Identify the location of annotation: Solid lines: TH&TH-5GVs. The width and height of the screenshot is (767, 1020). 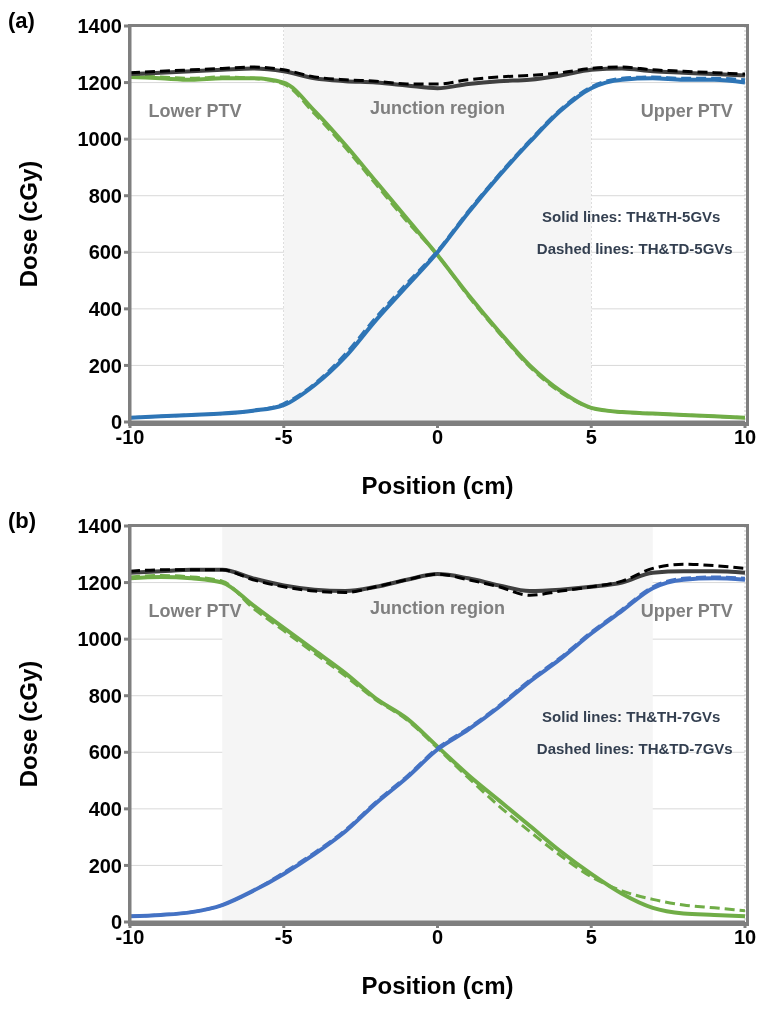
(631, 217).